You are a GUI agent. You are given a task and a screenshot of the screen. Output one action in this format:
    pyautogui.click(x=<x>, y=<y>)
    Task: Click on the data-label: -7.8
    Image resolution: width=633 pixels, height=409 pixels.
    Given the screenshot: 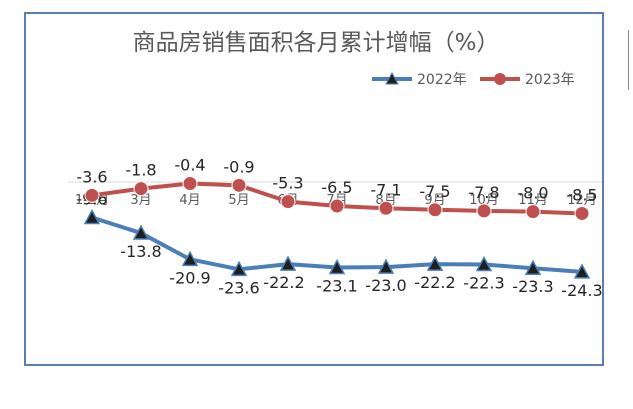 What is the action you would take?
    pyautogui.click(x=483, y=192)
    